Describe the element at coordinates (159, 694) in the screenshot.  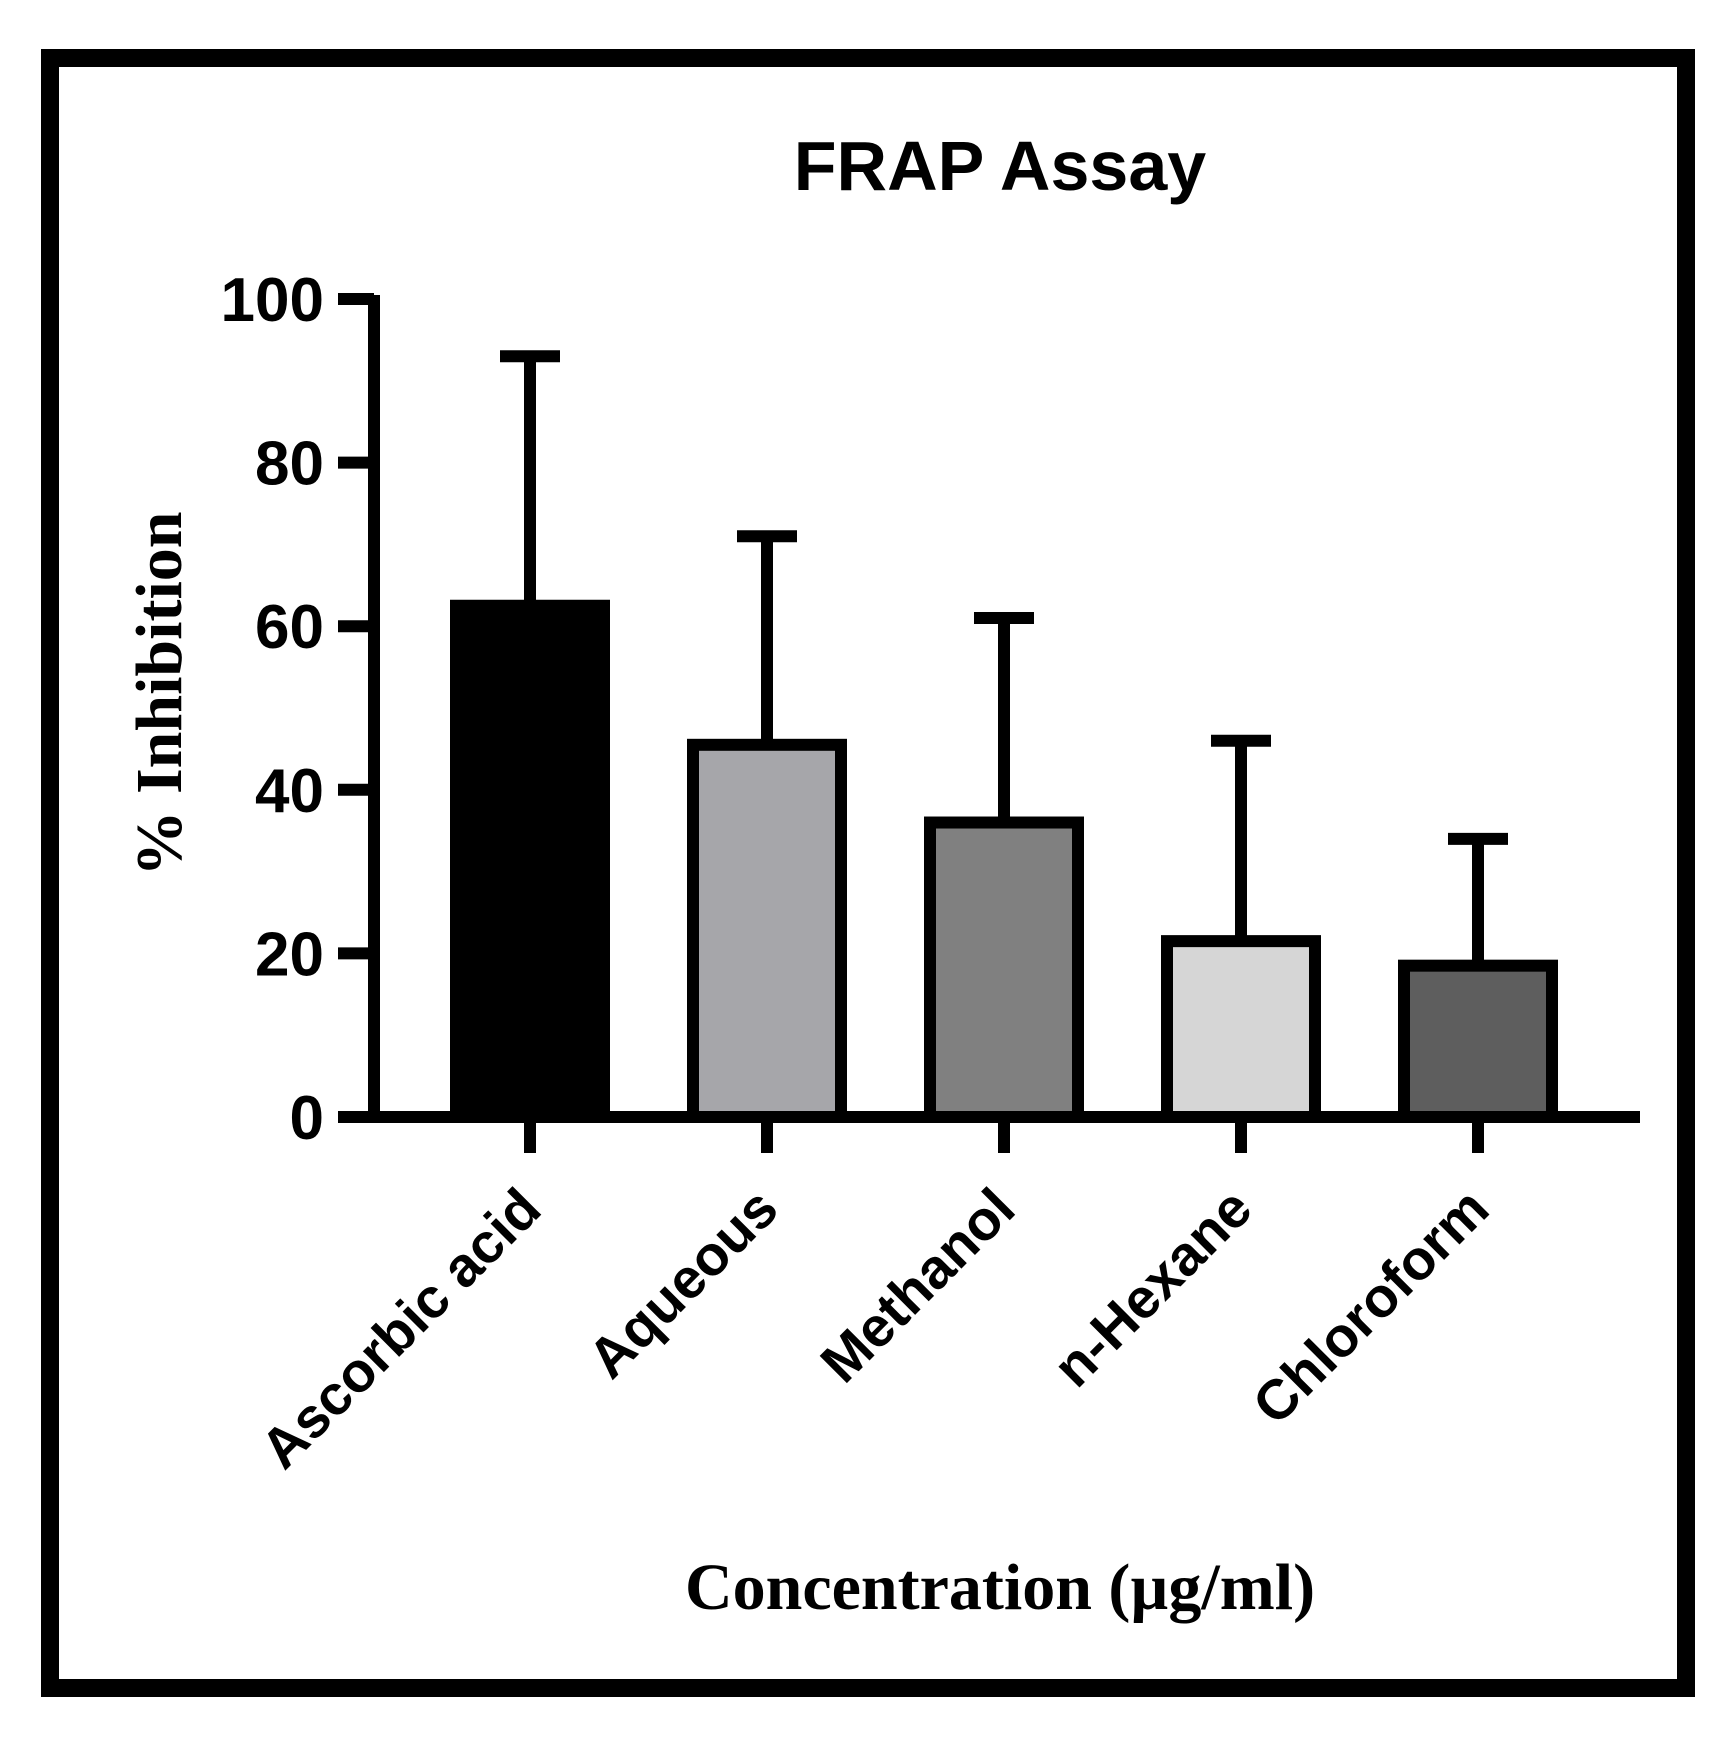
I see `y-axis-label: % Inhibition` at that location.